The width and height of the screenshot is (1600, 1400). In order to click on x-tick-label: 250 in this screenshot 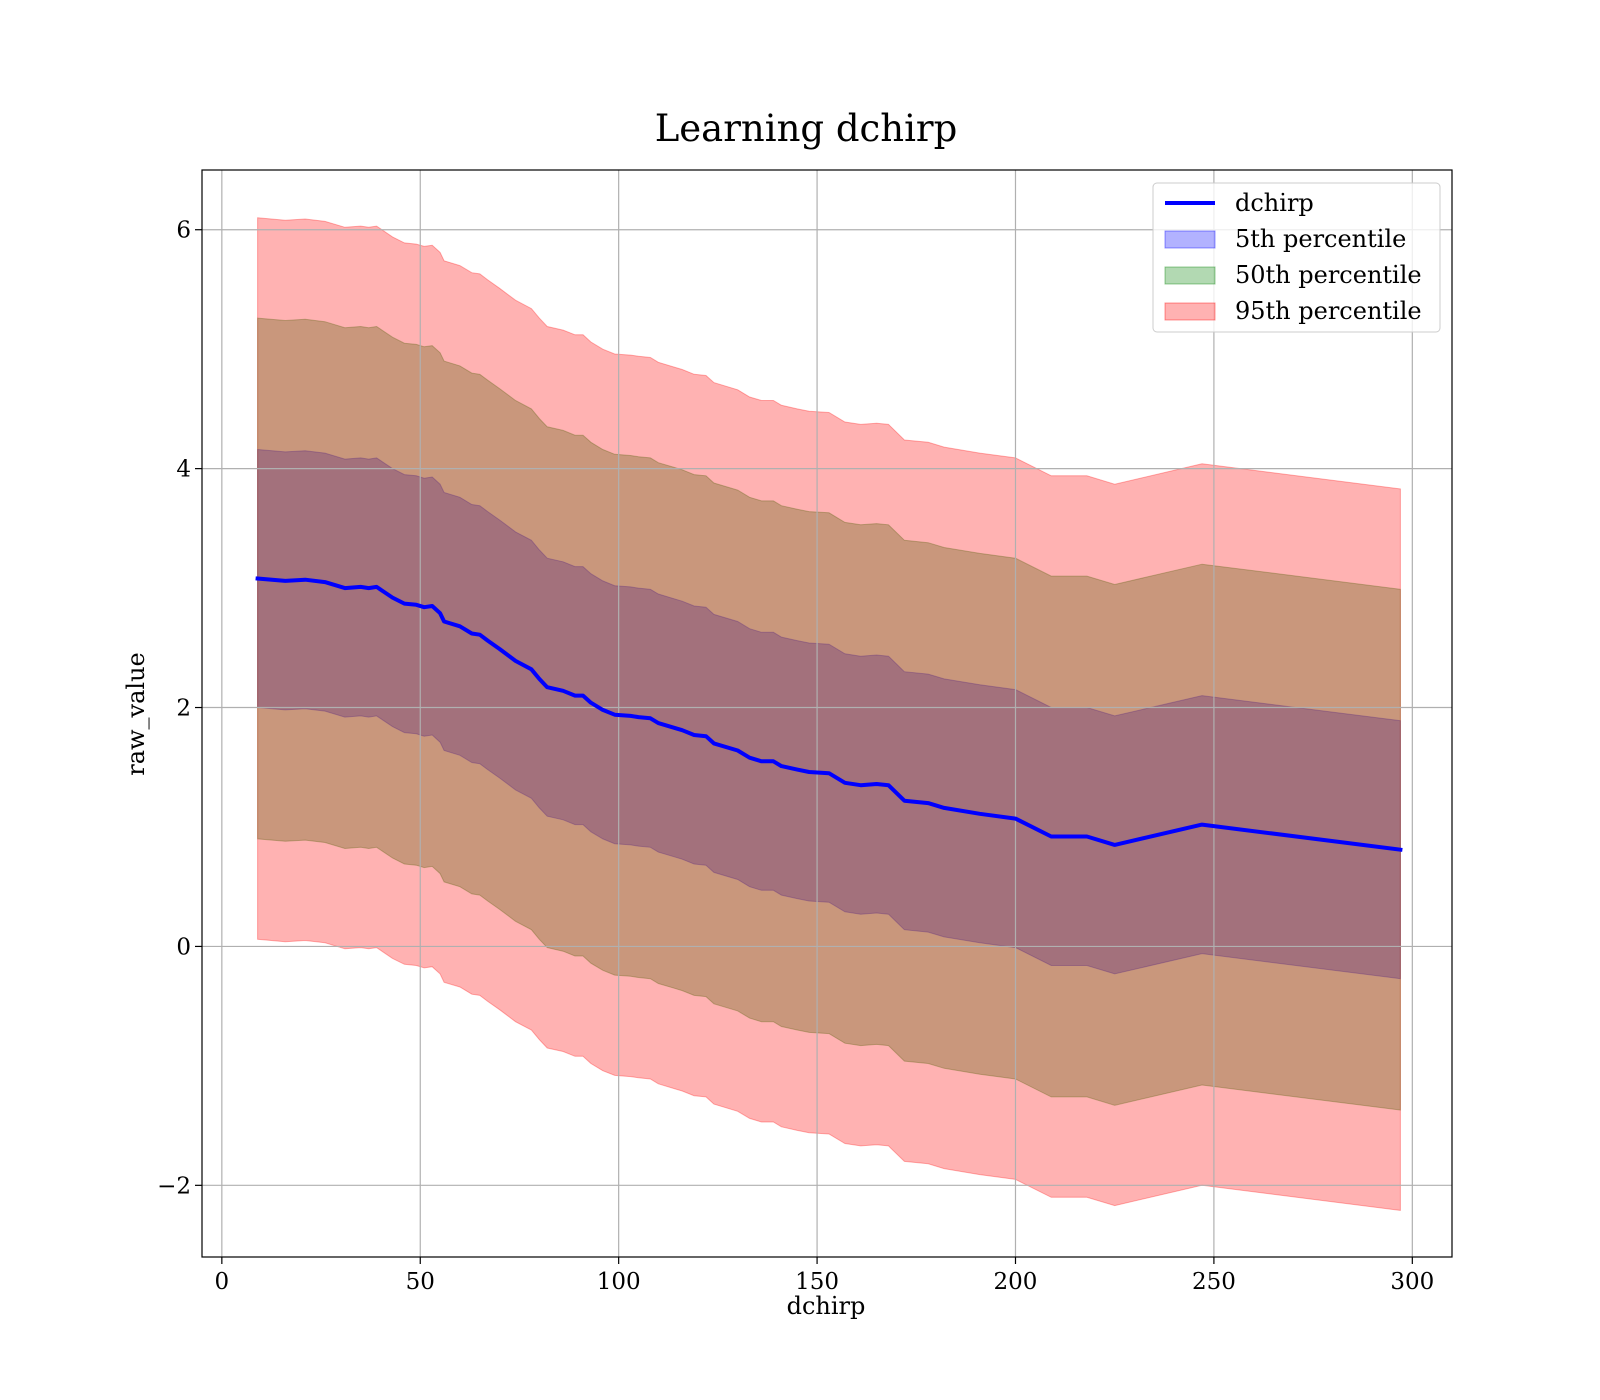, I will do `click(1214, 1282)`.